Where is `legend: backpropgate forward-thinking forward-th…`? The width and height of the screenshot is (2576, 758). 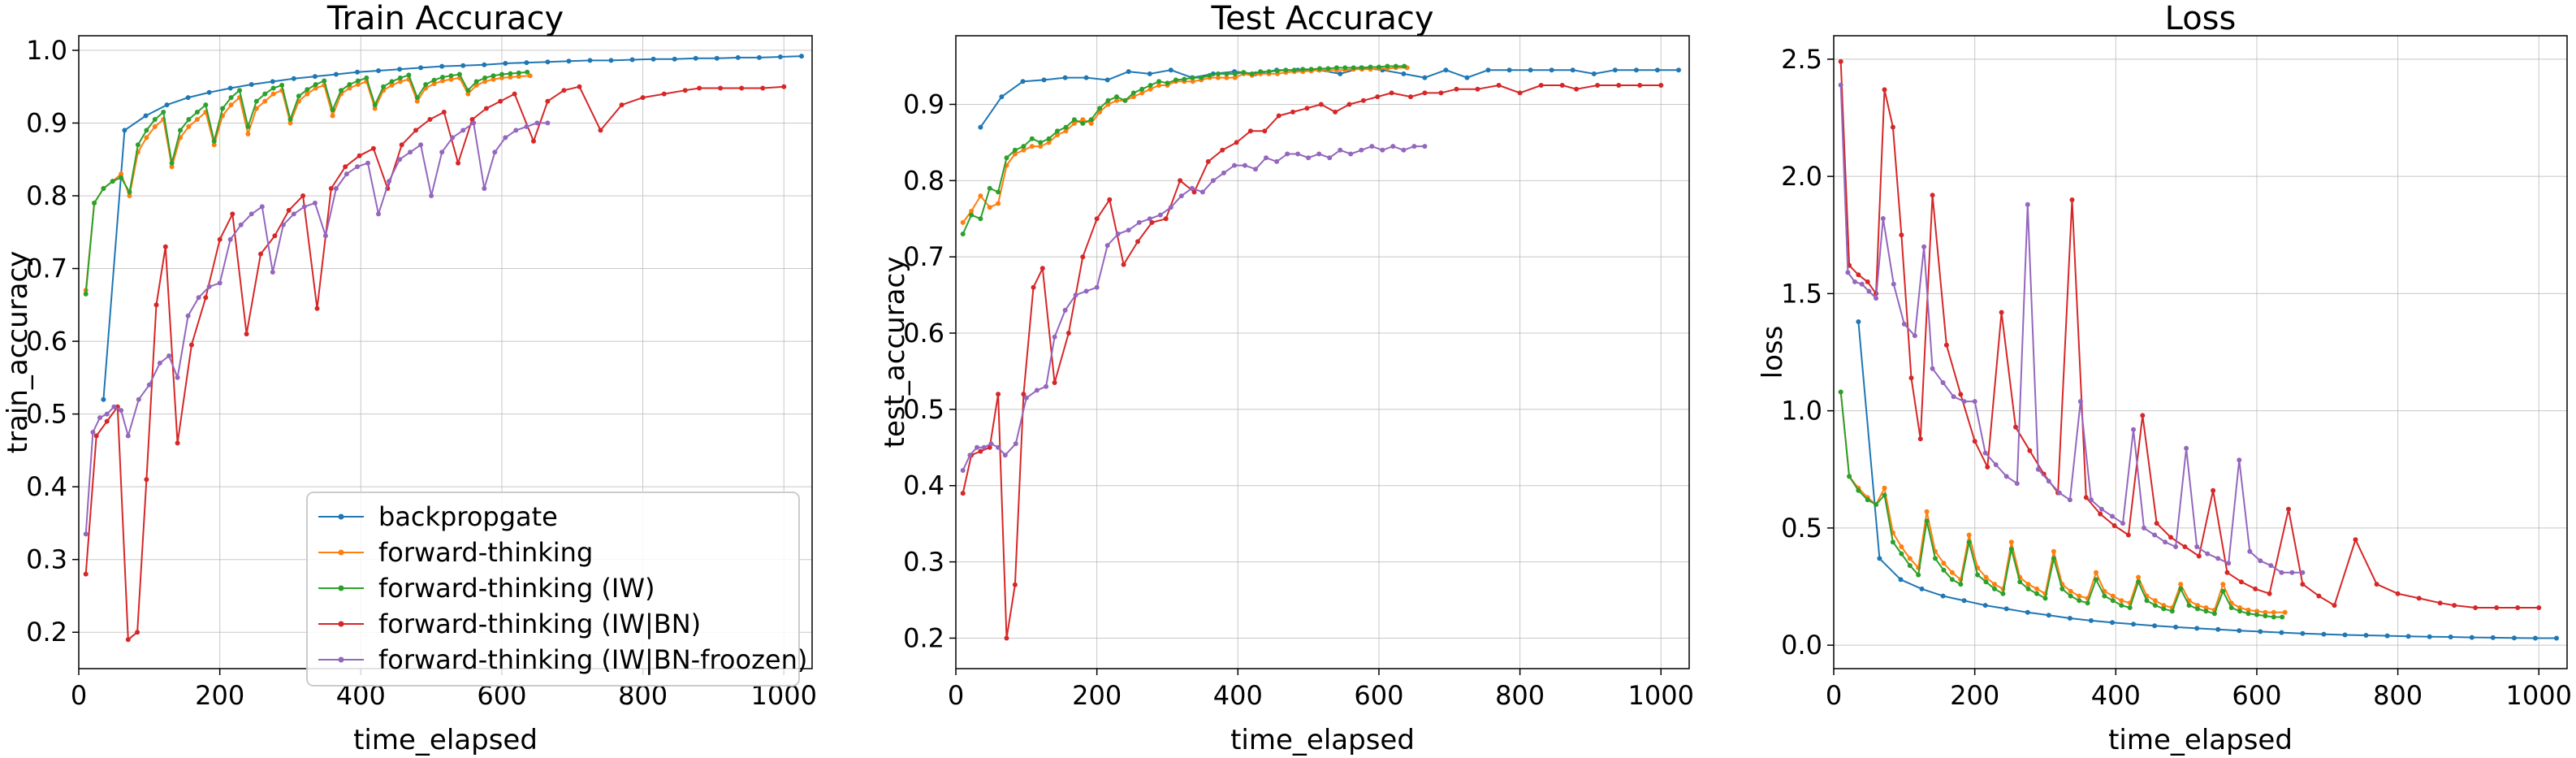
legend: backpropgate forward-thinking forward-th… is located at coordinates (557, 589).